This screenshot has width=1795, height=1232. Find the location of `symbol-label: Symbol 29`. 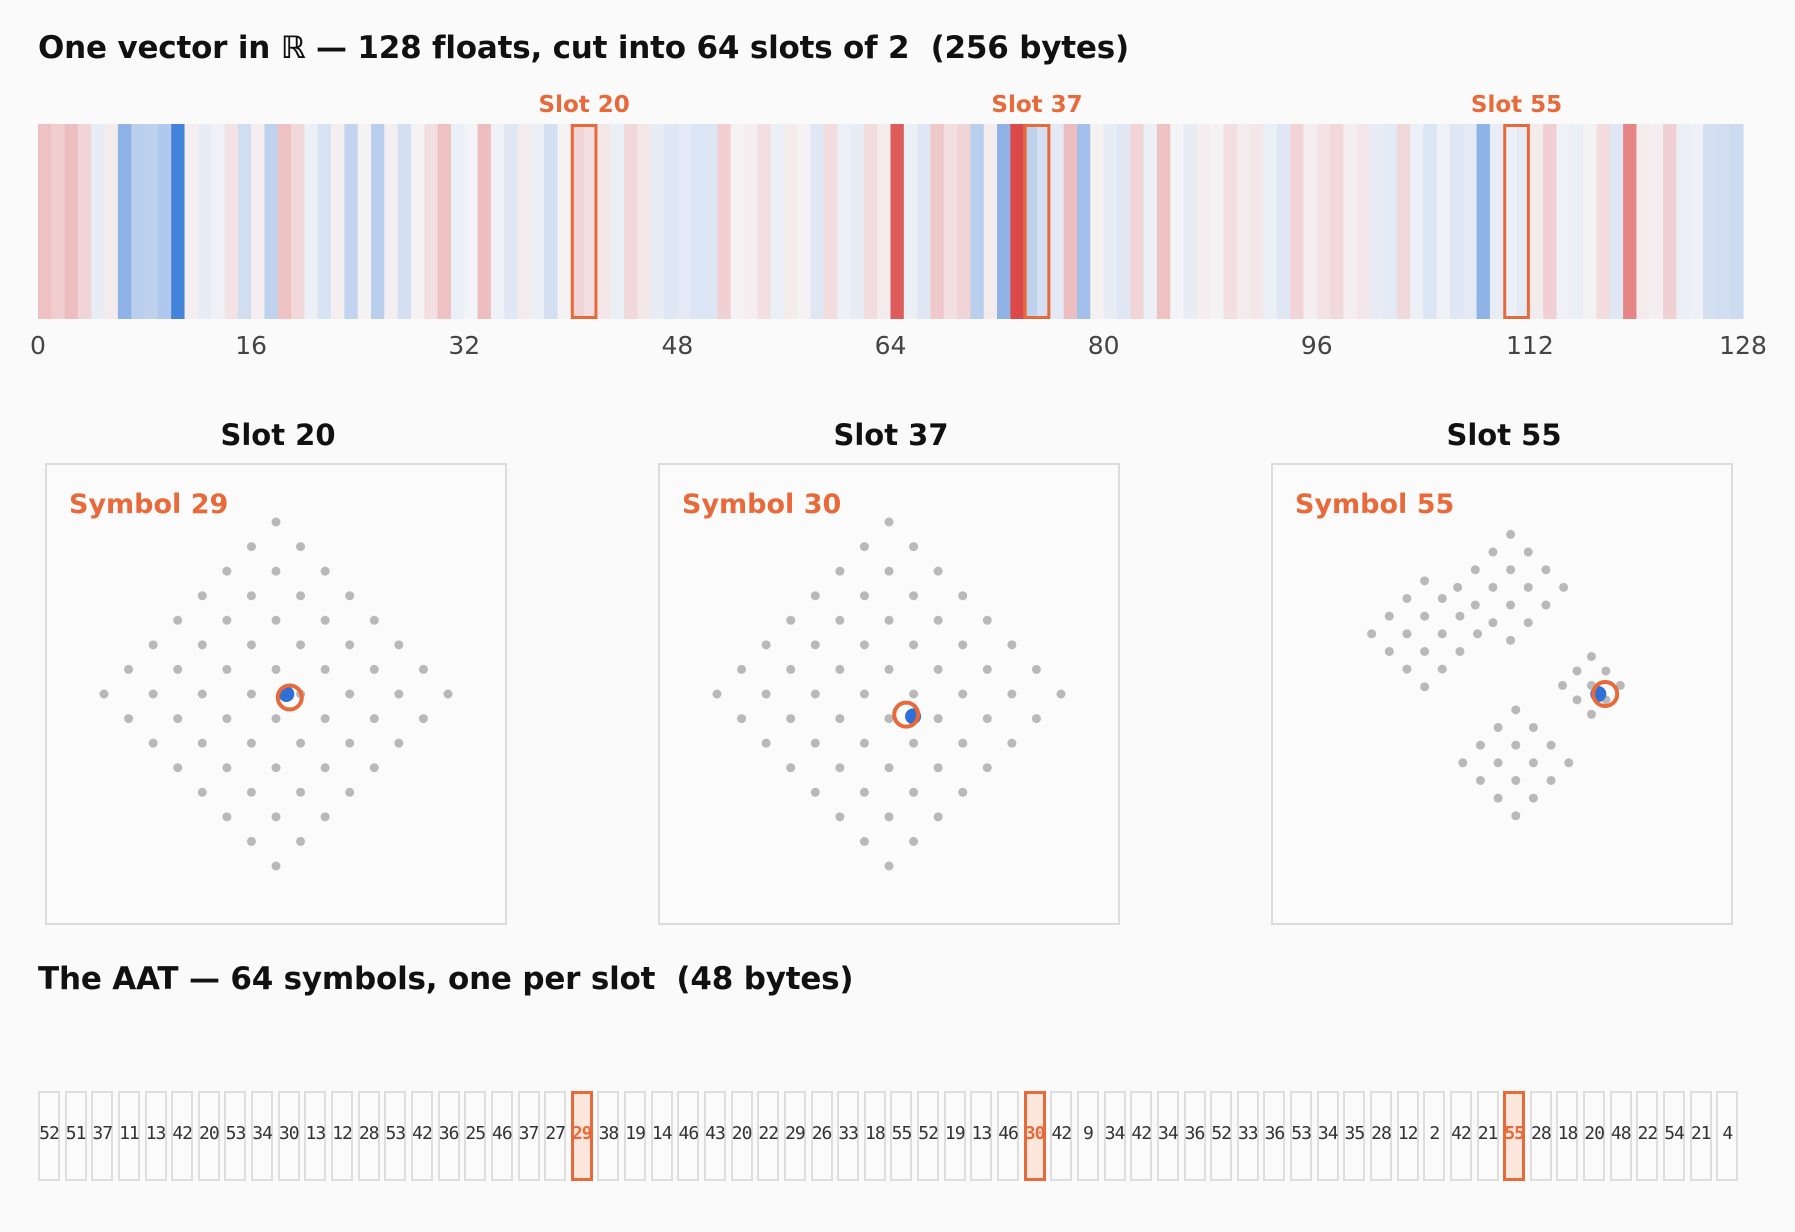

symbol-label: Symbol 29 is located at coordinates (149, 504).